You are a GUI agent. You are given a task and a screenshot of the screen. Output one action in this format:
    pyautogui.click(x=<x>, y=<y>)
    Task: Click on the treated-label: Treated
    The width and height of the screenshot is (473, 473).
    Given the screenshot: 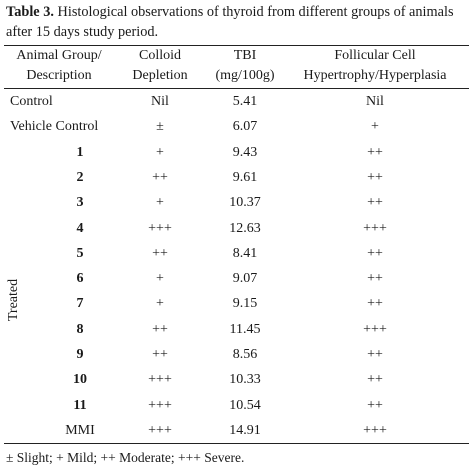 What is the action you would take?
    pyautogui.click(x=16, y=300)
    